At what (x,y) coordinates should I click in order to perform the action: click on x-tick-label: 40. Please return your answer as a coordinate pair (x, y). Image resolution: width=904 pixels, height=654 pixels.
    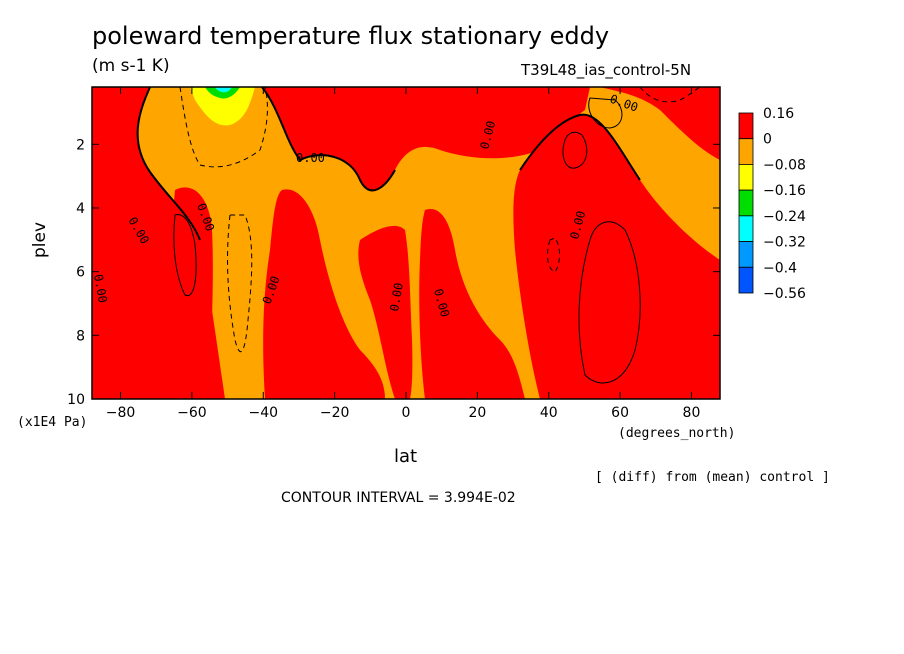
    Looking at the image, I should click on (549, 413).